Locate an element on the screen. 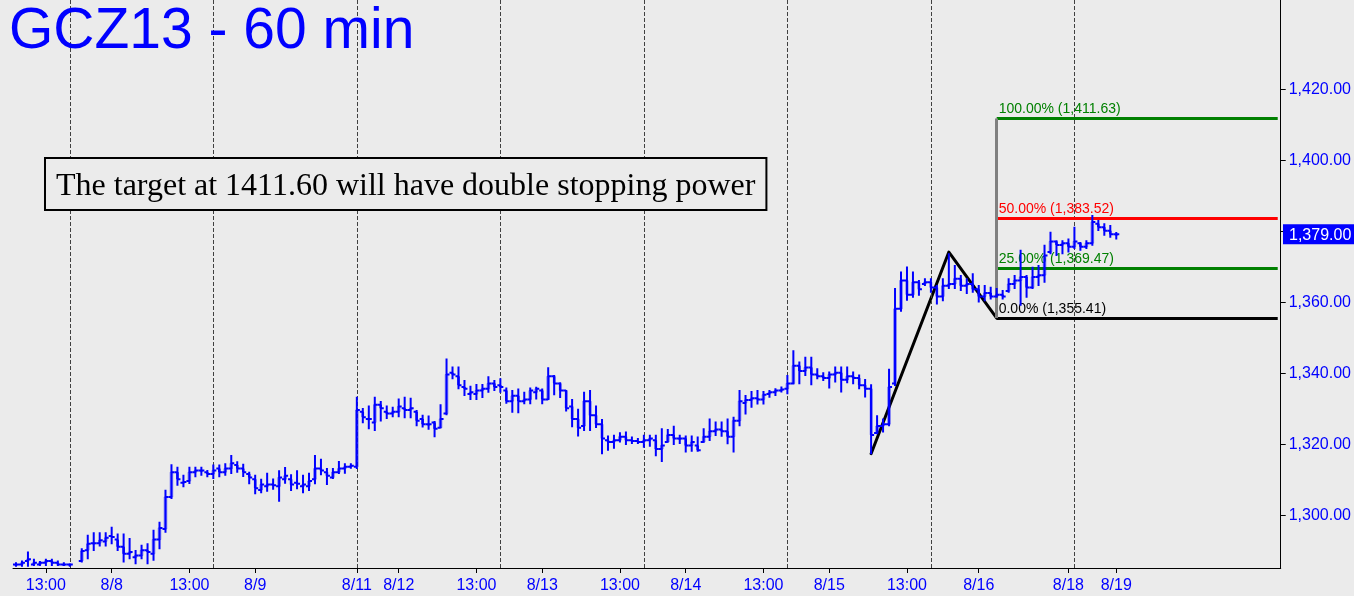 This screenshot has width=1354, height=596. x-tick-label: 8/19 is located at coordinates (1116, 584).